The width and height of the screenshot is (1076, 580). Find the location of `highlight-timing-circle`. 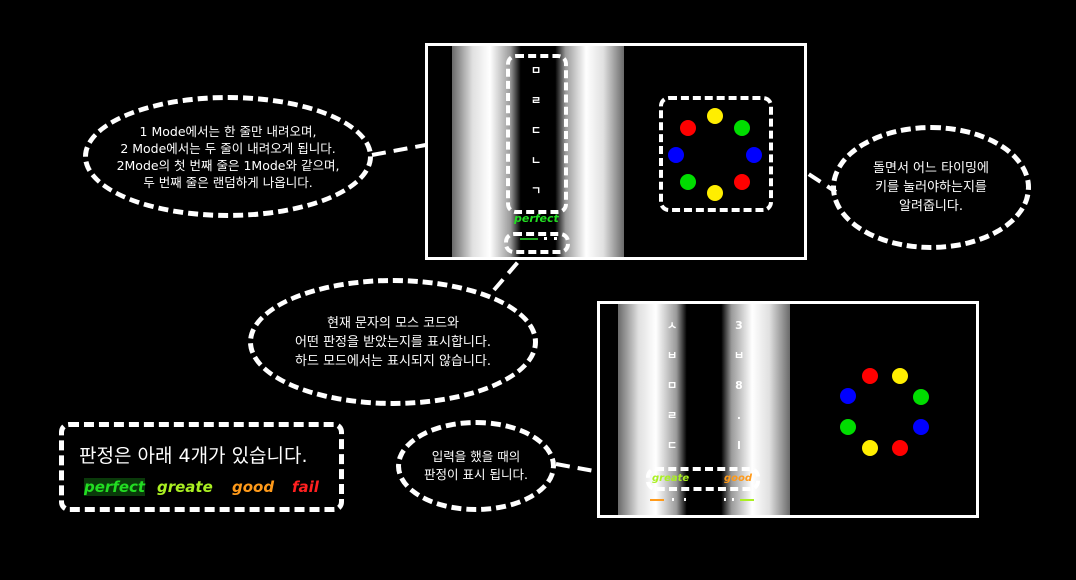

highlight-timing-circle is located at coordinates (716, 154).